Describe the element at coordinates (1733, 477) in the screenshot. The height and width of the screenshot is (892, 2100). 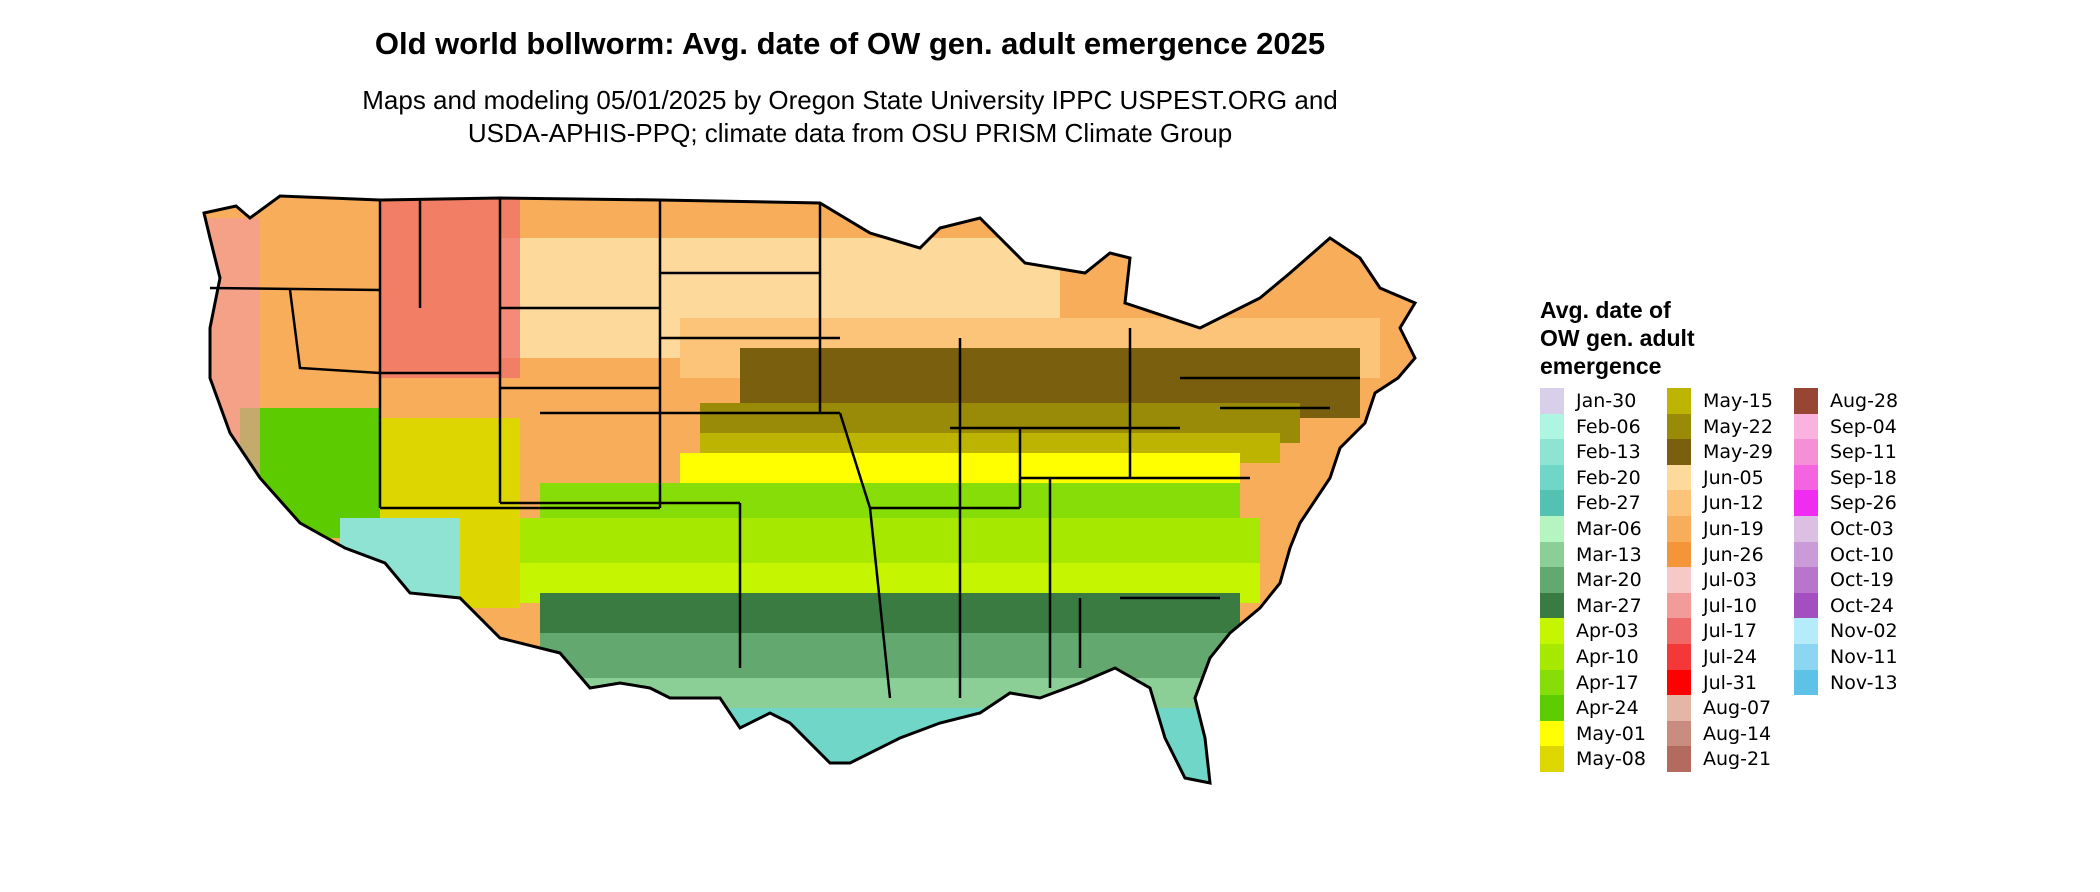
I see `legend-label: Jun-05` at that location.